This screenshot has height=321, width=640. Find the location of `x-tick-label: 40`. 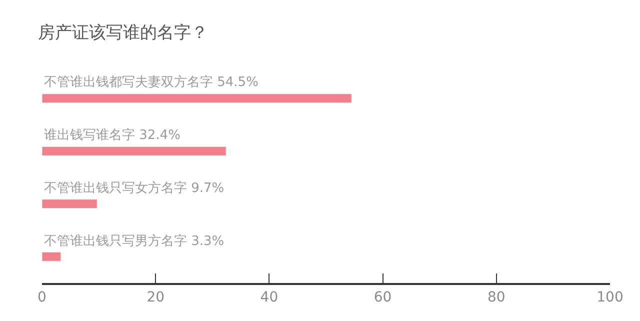

x-tick-label: 40 is located at coordinates (269, 298).